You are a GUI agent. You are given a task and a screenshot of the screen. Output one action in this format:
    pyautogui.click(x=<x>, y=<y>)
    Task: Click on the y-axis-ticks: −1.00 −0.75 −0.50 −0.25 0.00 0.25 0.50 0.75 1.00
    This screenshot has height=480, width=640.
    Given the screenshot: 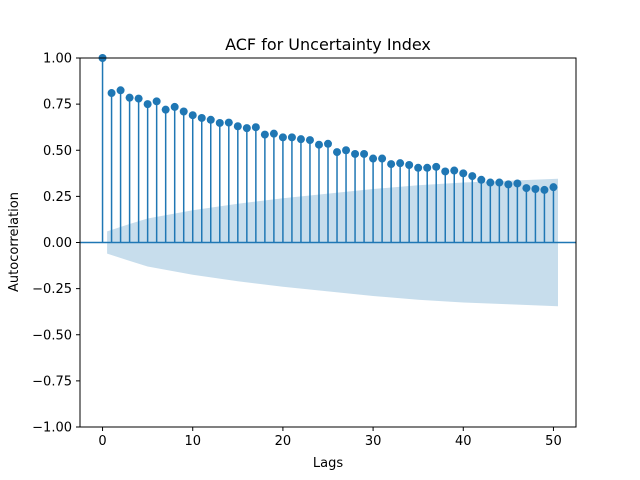 What is the action you would take?
    pyautogui.click(x=56, y=244)
    